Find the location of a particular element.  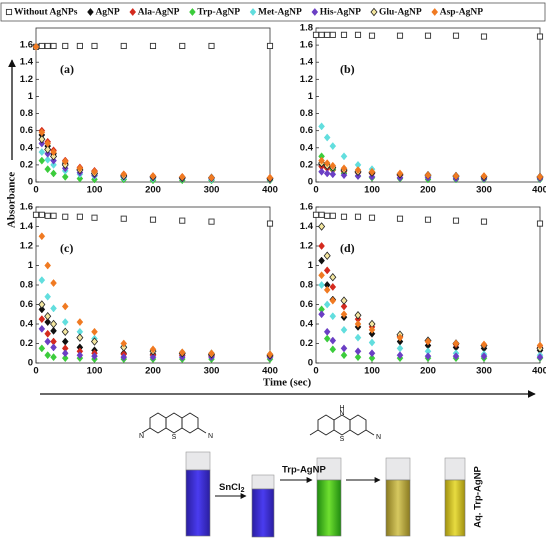

step-label: Trp-AgNP is located at coordinates (304, 470).